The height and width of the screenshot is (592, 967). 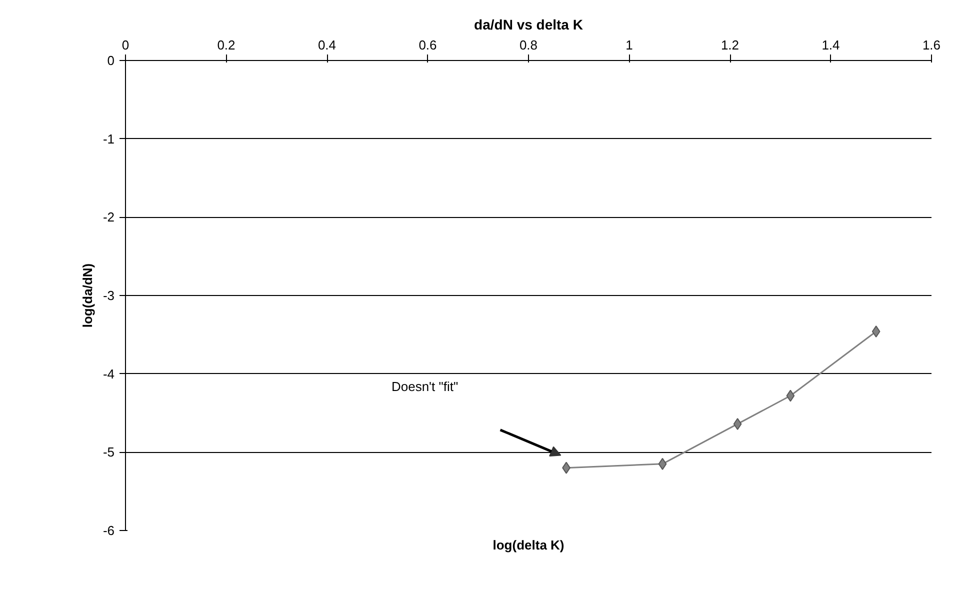 What do you see at coordinates (226, 45) in the screenshot?
I see `x-tick-label: 0.2` at bounding box center [226, 45].